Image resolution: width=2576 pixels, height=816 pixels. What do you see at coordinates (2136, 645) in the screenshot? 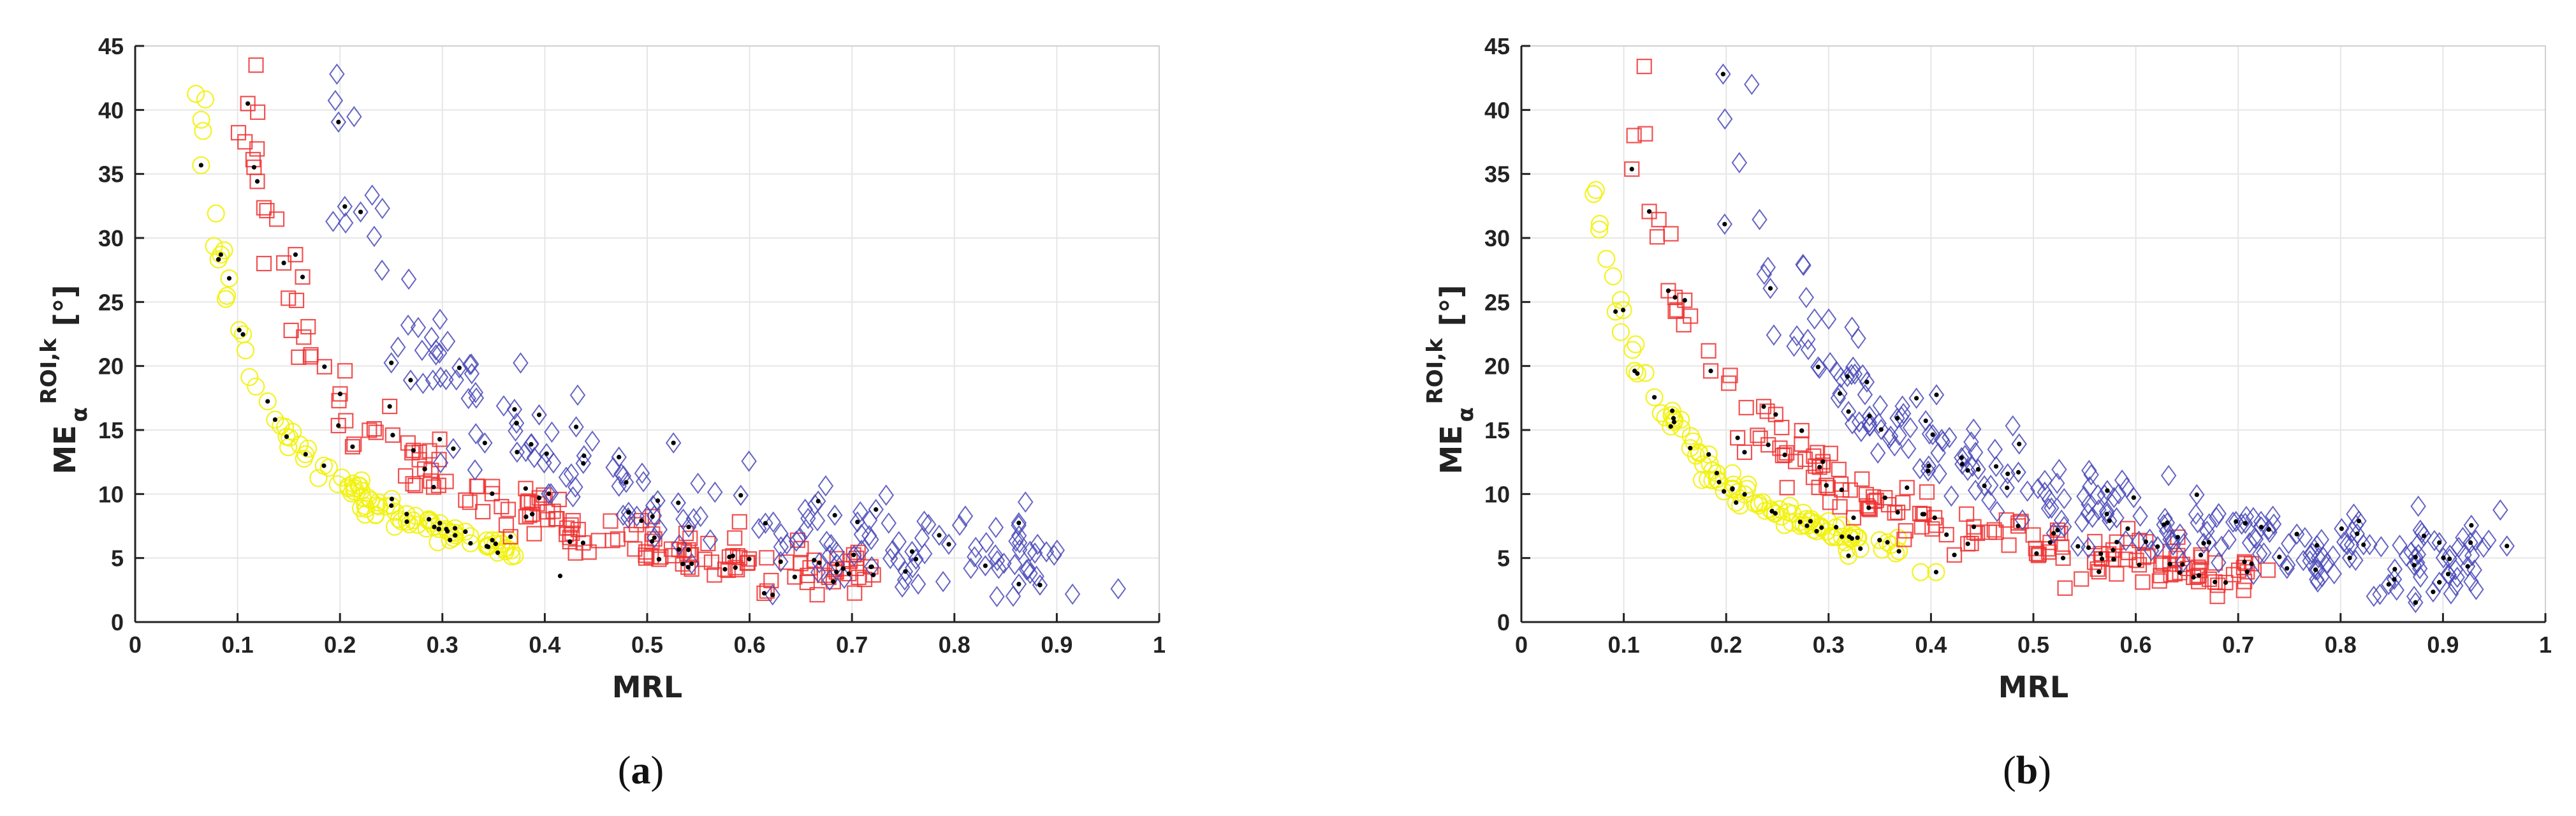
I see `x-tick-label: 0.6` at bounding box center [2136, 645].